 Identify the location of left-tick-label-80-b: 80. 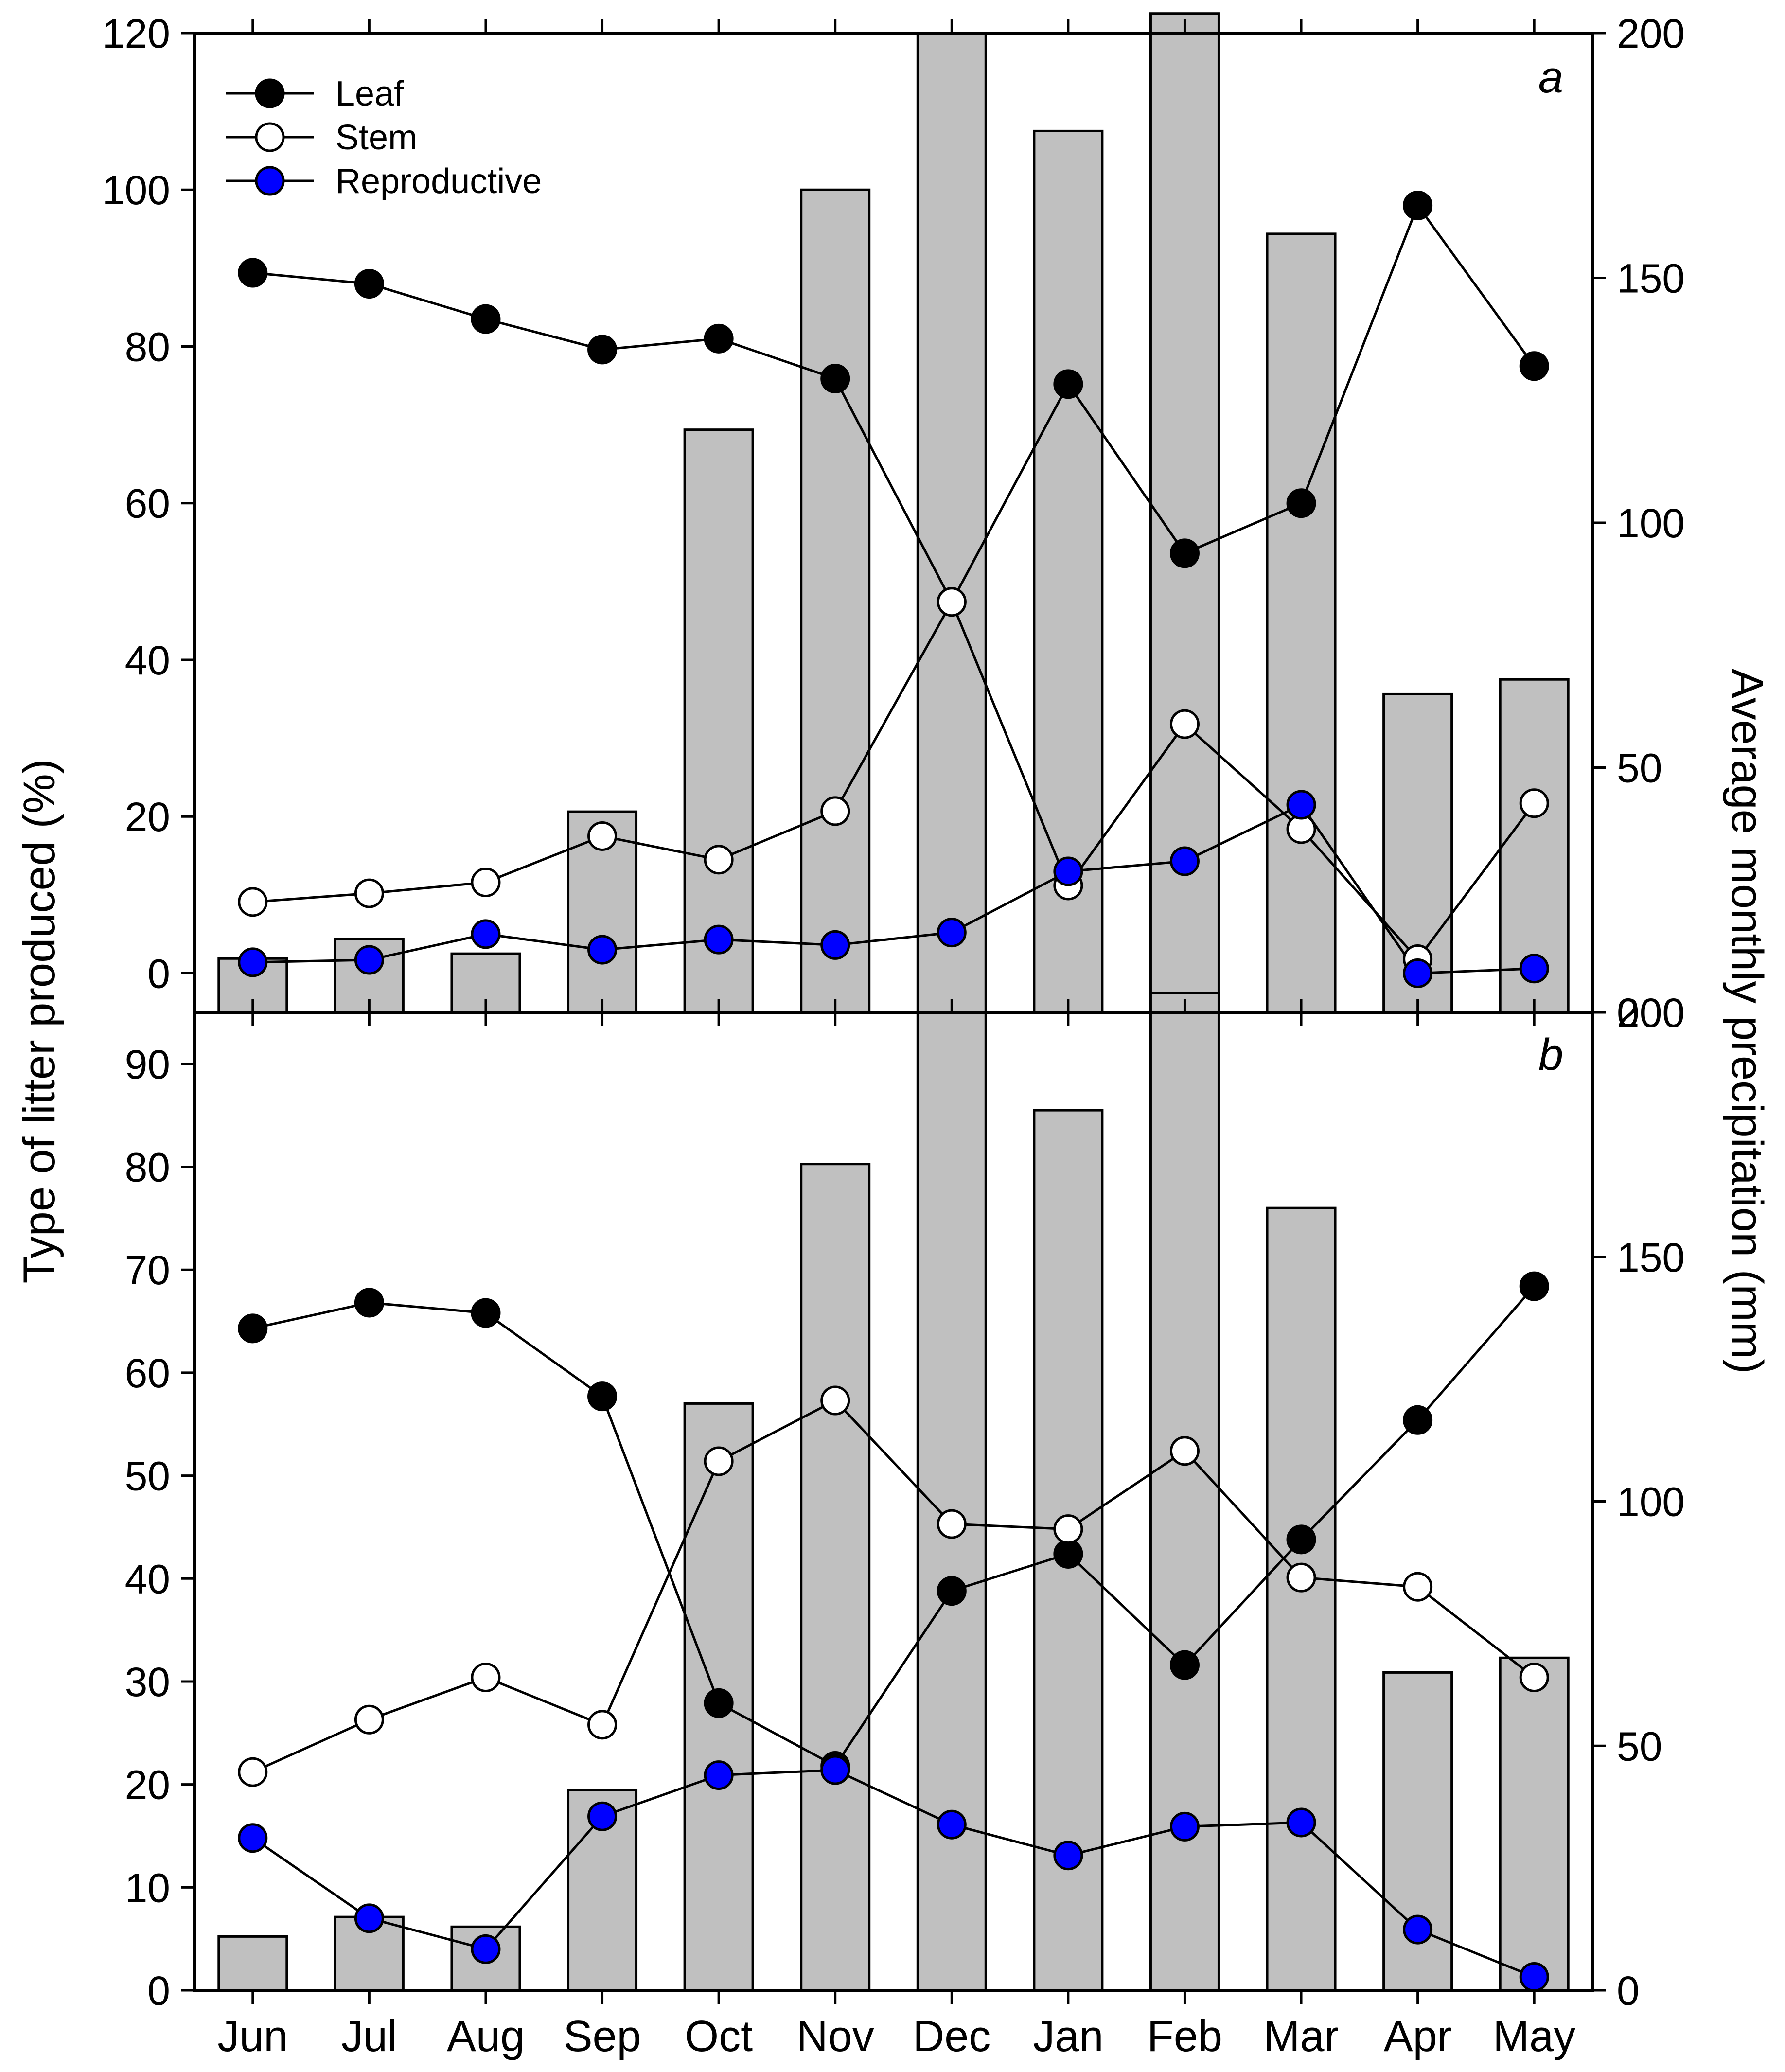
(147, 1167).